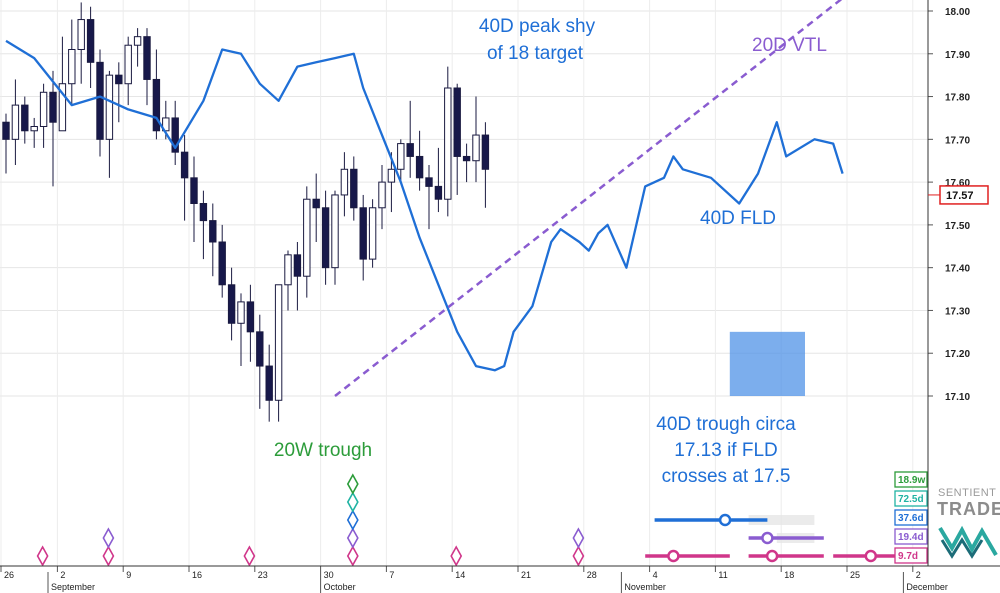 Image resolution: width=1000 pixels, height=593 pixels. What do you see at coordinates (962, 548) in the screenshot?
I see `logo-wave-dark` at bounding box center [962, 548].